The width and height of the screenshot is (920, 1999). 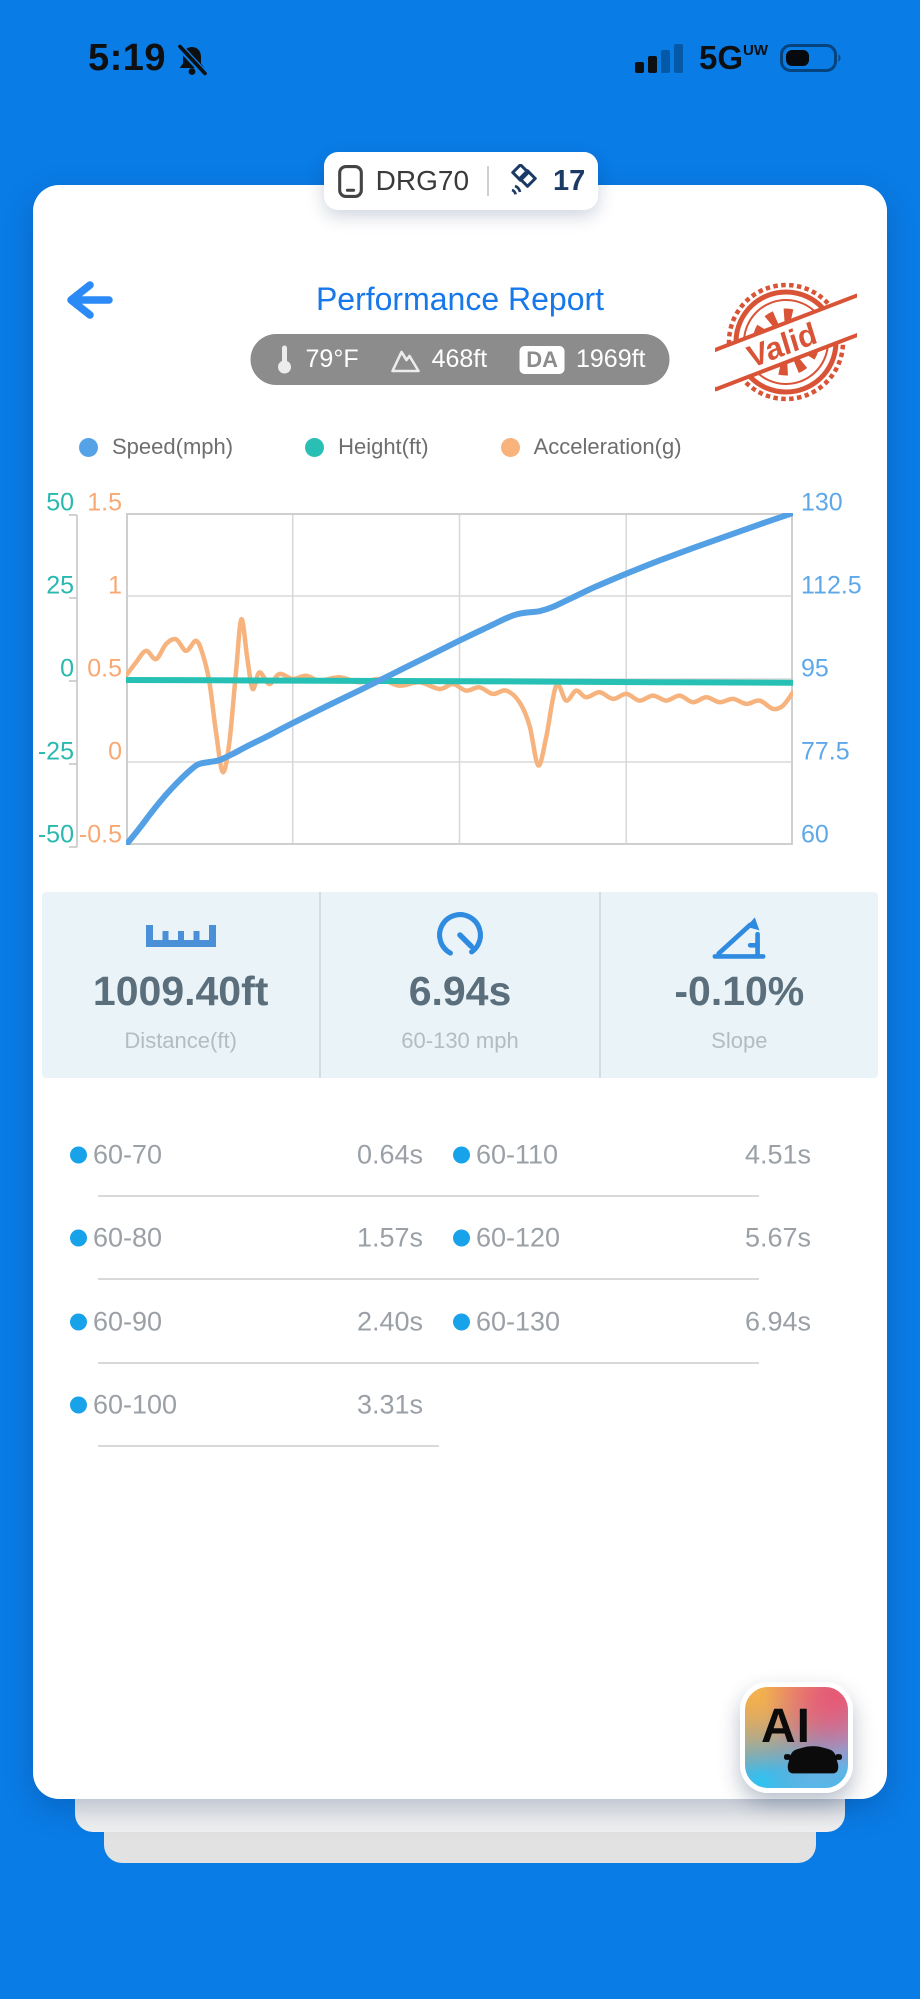 I want to click on axis-tick-label: 1, so click(x=115, y=585).